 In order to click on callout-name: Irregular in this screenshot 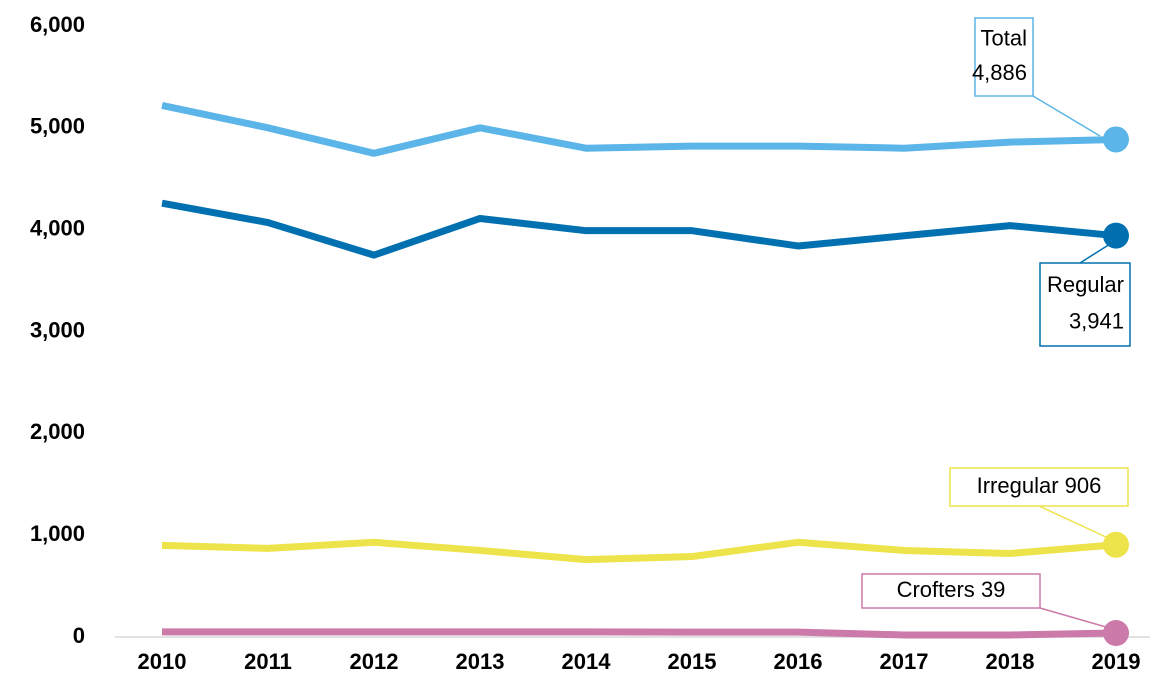, I will do `click(1018, 485)`.